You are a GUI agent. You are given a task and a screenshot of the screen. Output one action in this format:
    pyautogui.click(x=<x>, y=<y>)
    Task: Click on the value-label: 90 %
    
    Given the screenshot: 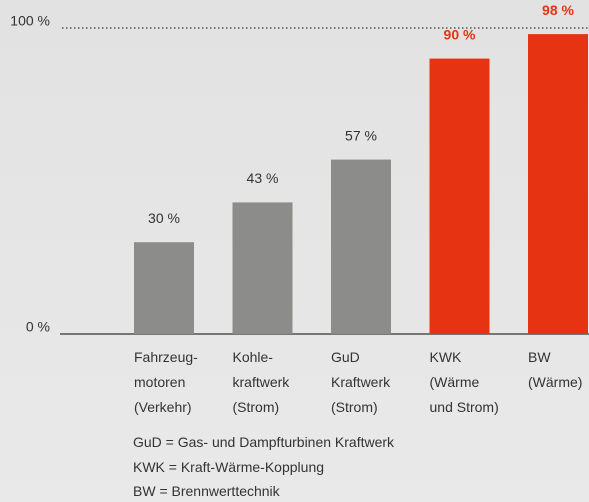 What is the action you would take?
    pyautogui.click(x=460, y=34)
    